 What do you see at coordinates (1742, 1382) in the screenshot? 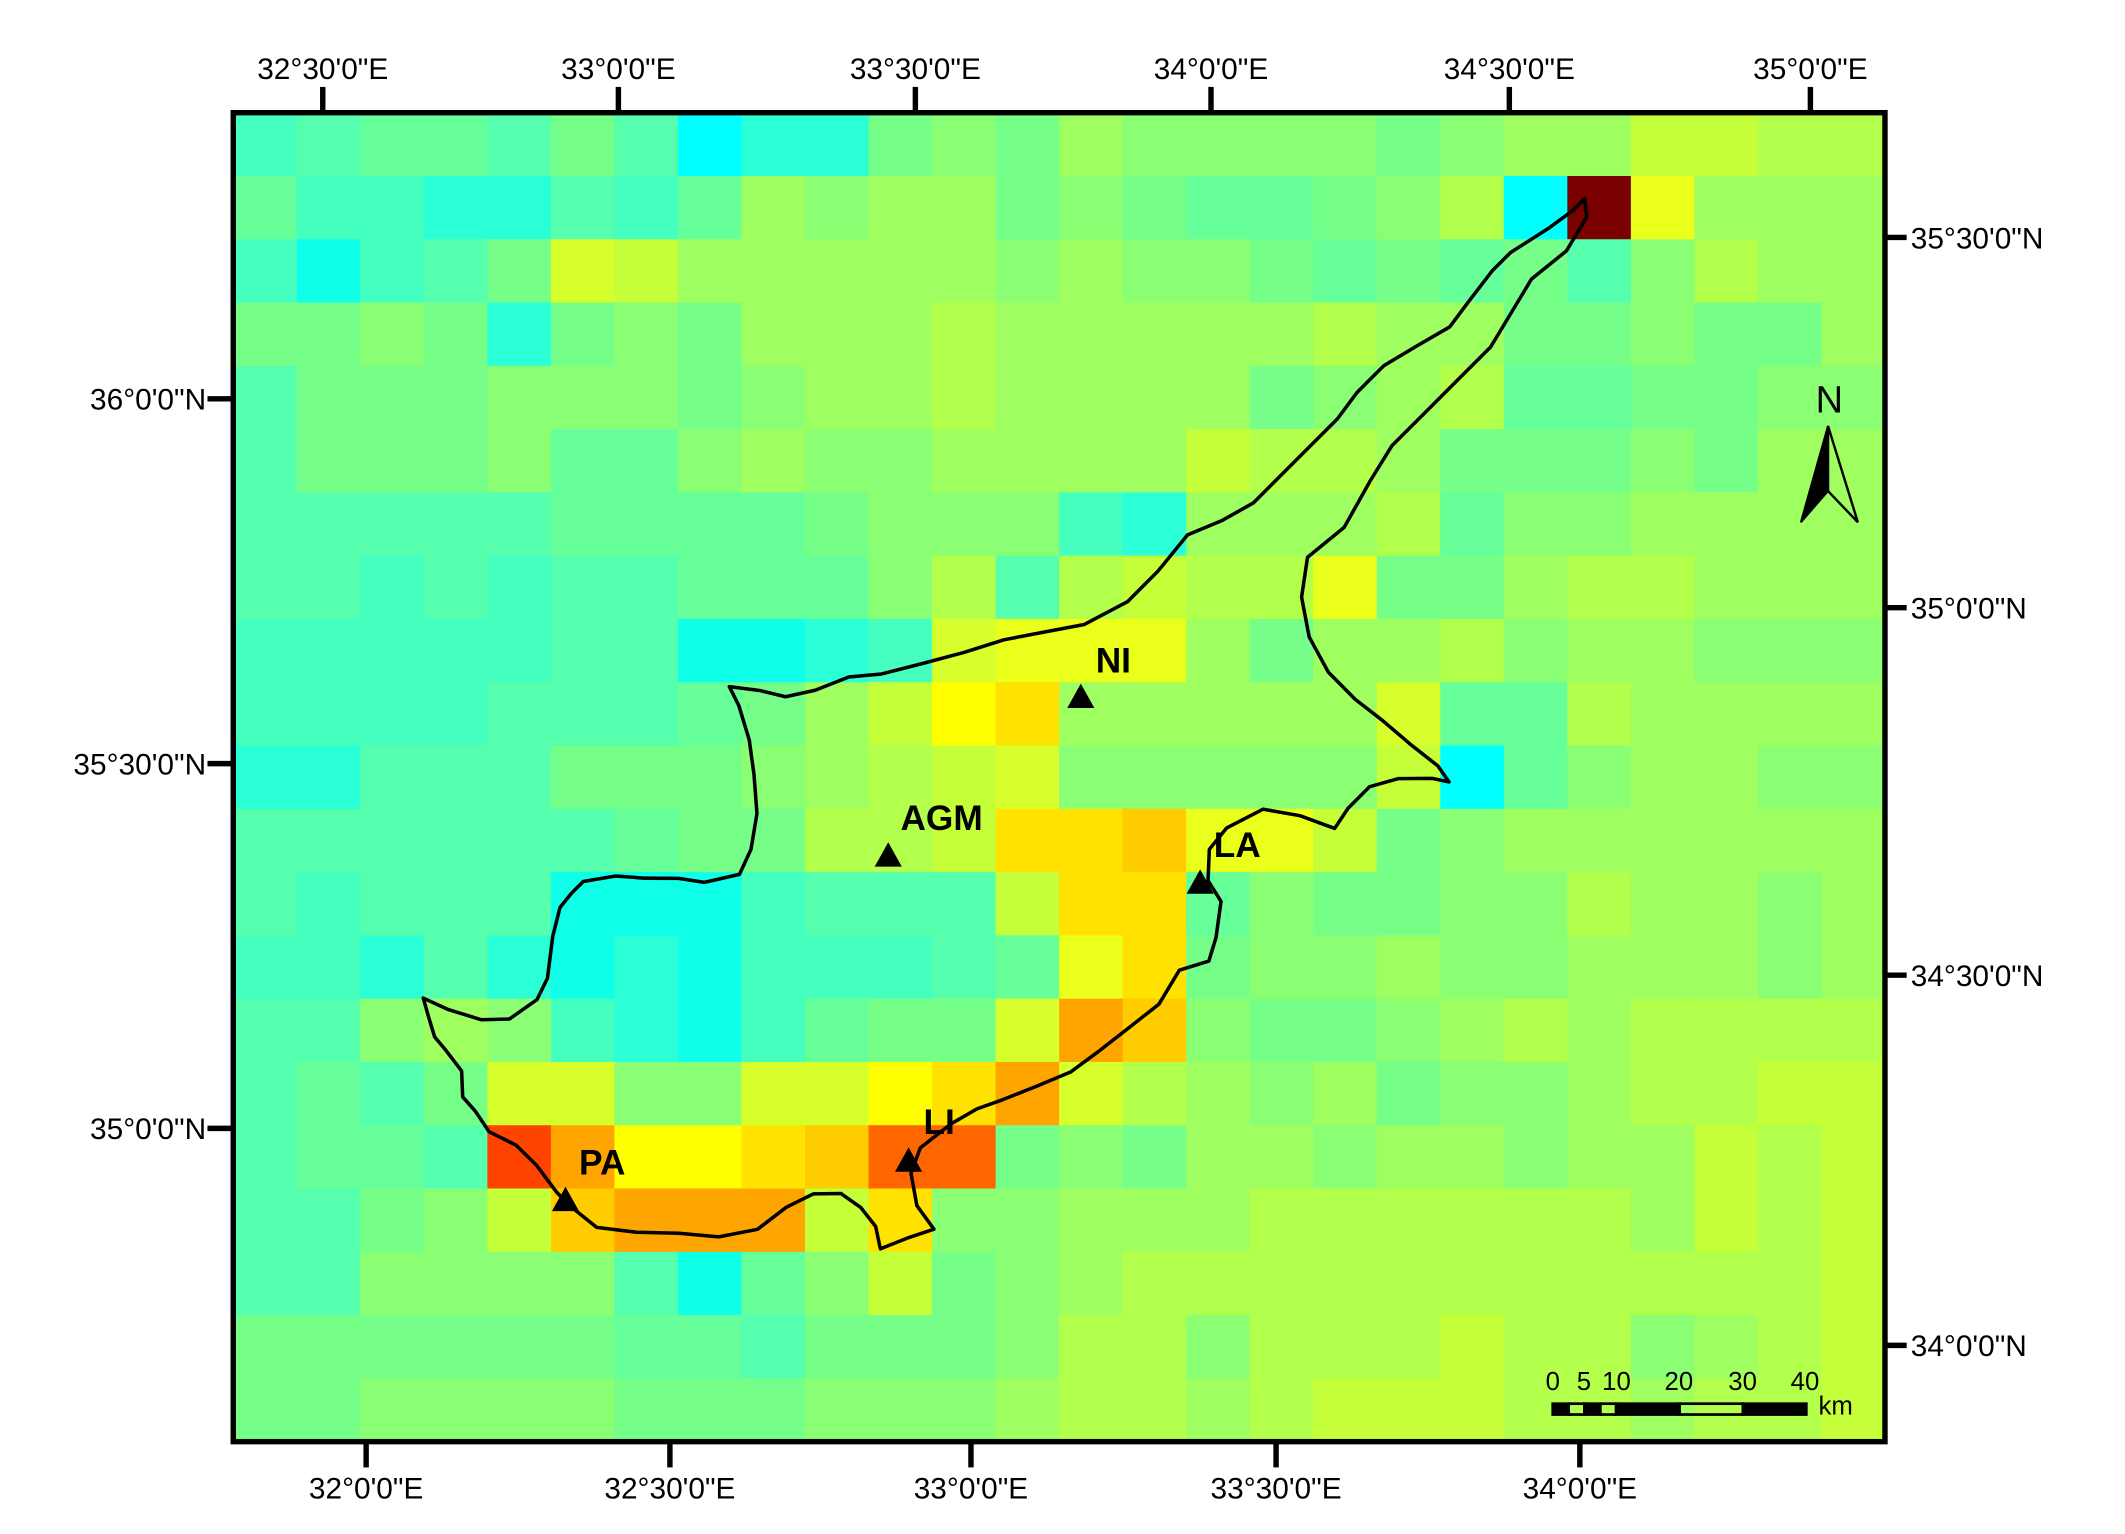
I see `scale-label: 30` at bounding box center [1742, 1382].